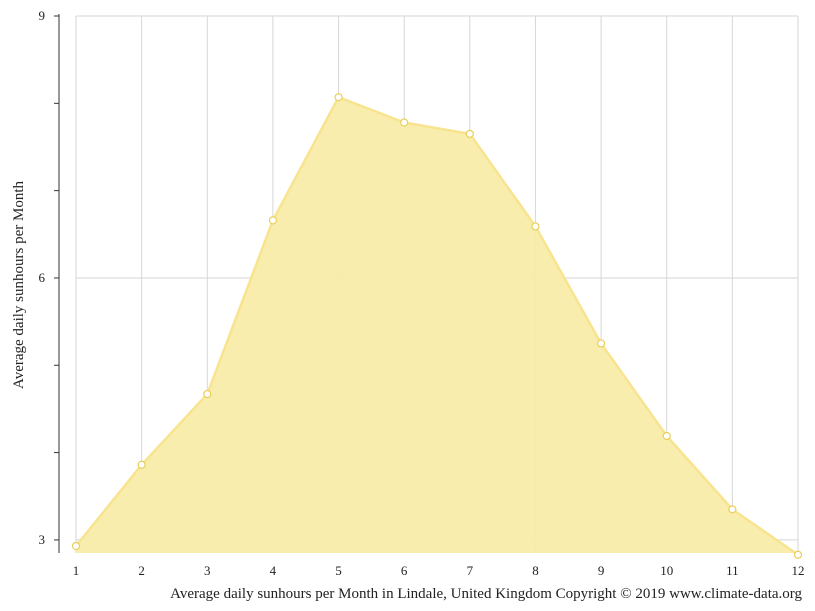 Image resolution: width=815 pixels, height=611 pixels. What do you see at coordinates (141, 570) in the screenshot?
I see `x-tick-label-2: 2` at bounding box center [141, 570].